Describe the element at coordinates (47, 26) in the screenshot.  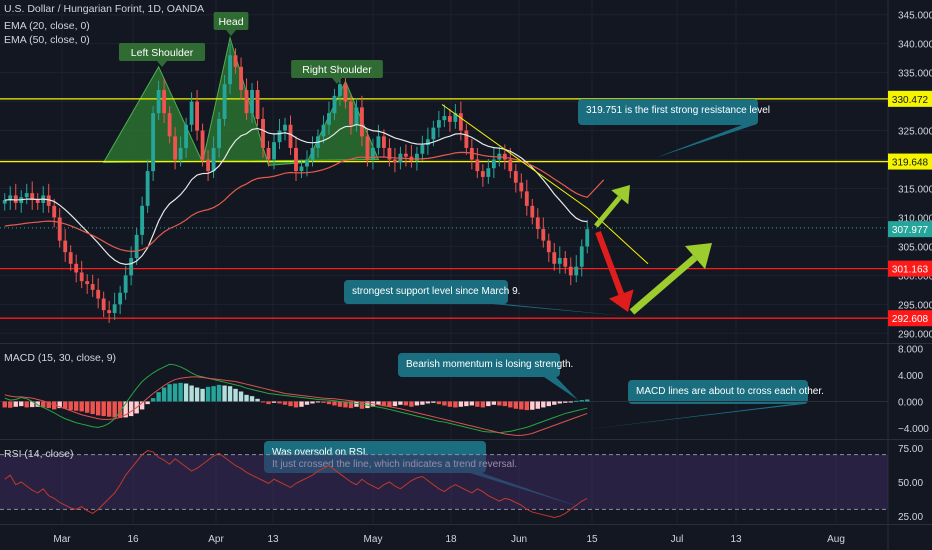
I see `ema20-legend: EMA (20, close, 0)` at that location.